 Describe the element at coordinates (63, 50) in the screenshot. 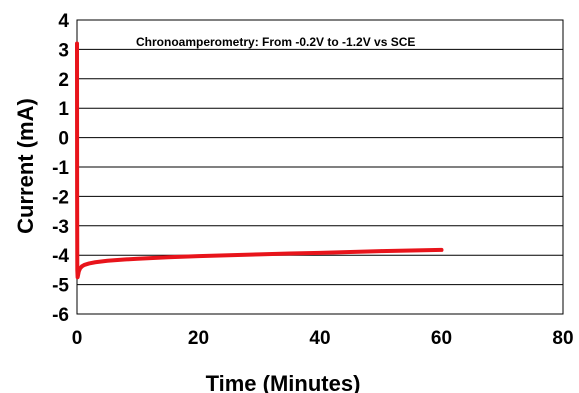

I see `y-tick-label: 3` at that location.